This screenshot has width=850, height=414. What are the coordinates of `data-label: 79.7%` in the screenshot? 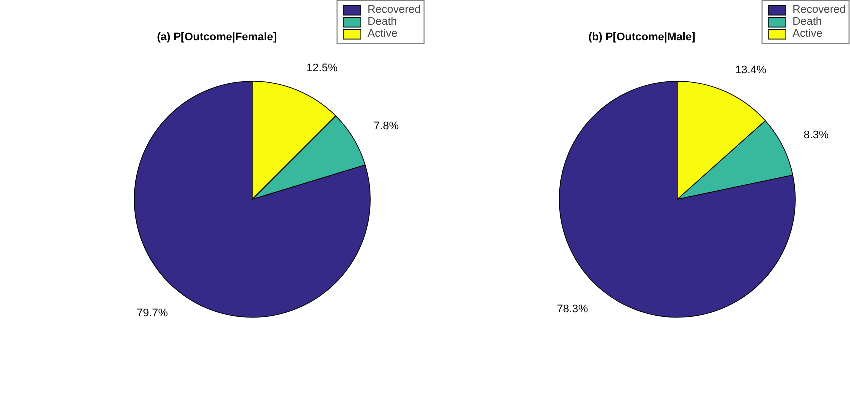 It's located at (152, 313).